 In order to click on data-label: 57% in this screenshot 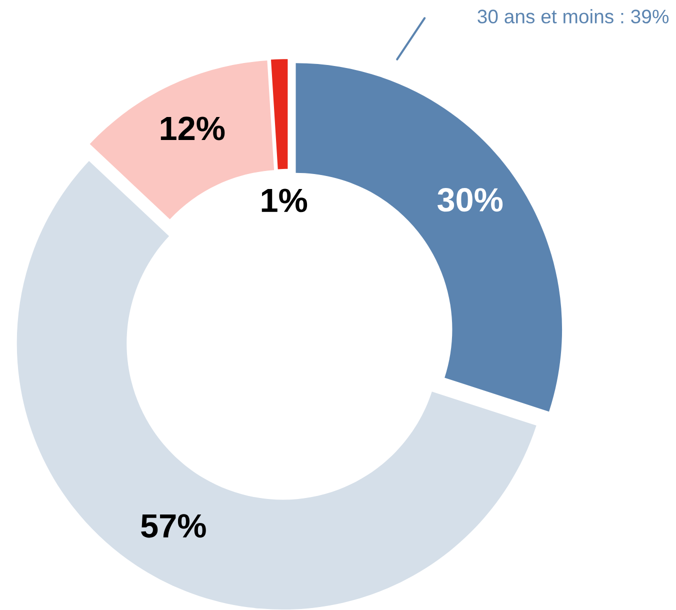, I will do `click(173, 526)`.